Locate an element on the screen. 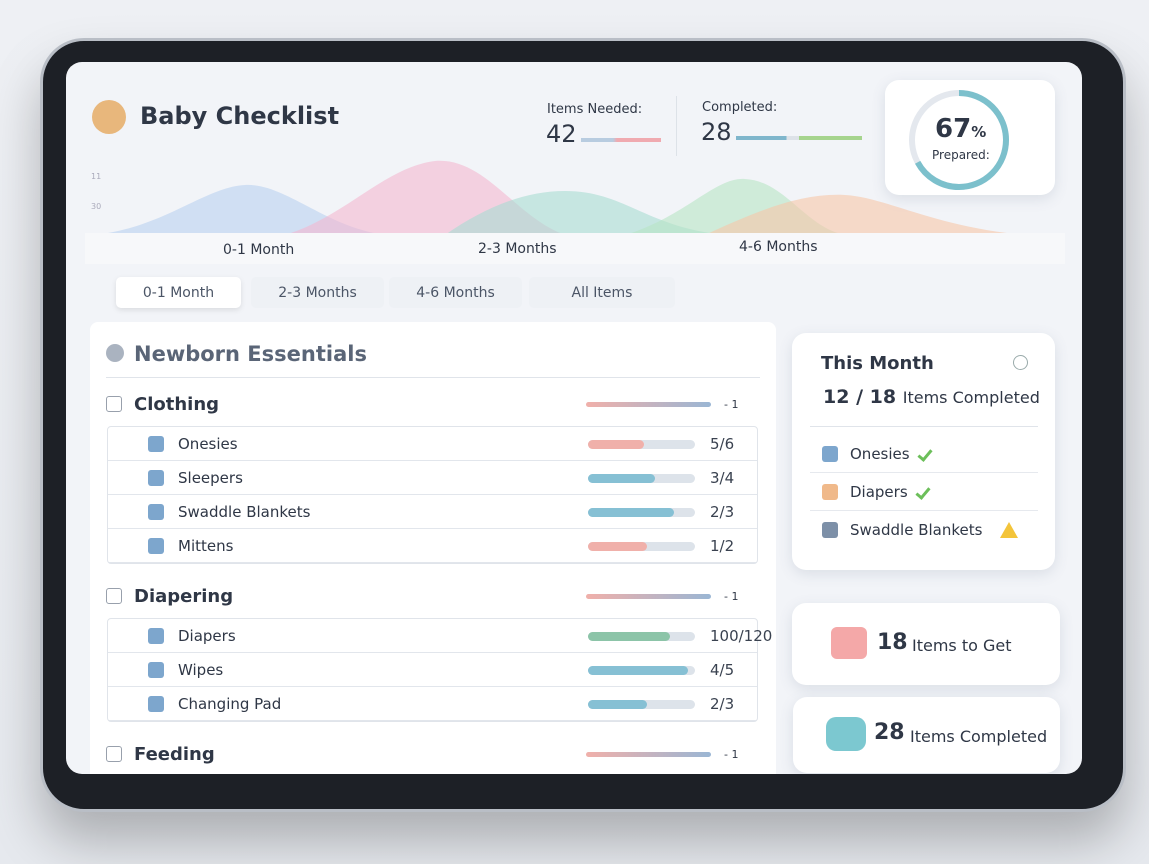 The image size is (1149, 864). count: 18 is located at coordinates (892, 642).